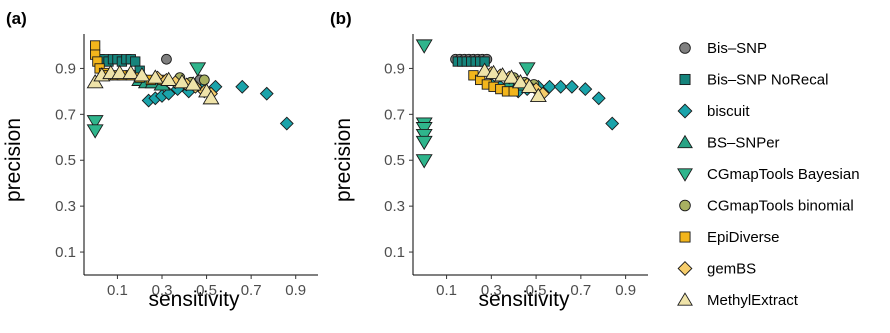  I want to click on legend-label: CGmapTools binomial, so click(780, 206).